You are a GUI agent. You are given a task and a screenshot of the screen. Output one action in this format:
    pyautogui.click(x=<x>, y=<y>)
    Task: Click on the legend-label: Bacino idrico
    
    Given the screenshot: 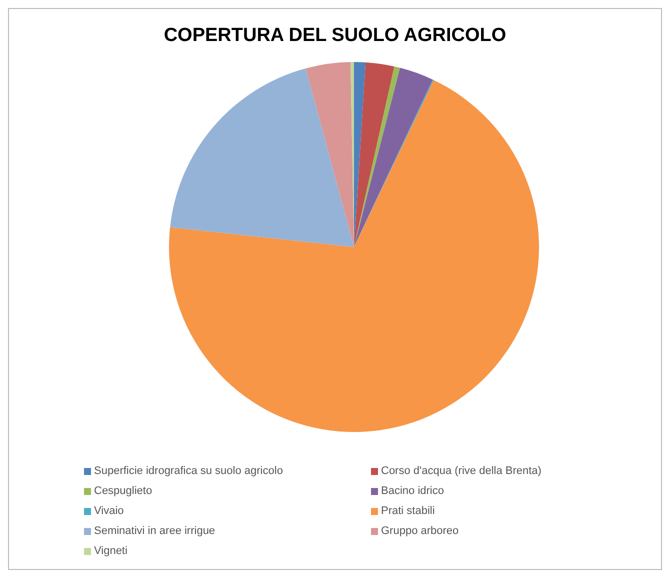 What is the action you would take?
    pyautogui.click(x=412, y=491)
    